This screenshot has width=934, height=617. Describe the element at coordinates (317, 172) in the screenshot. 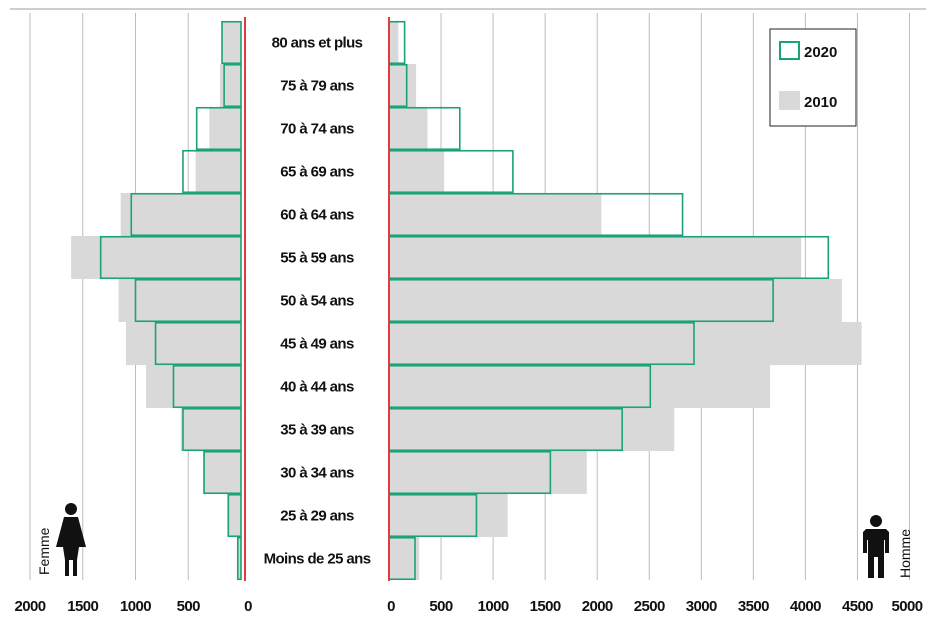

I see `category-label-3: 65 à 69 ans` at that location.